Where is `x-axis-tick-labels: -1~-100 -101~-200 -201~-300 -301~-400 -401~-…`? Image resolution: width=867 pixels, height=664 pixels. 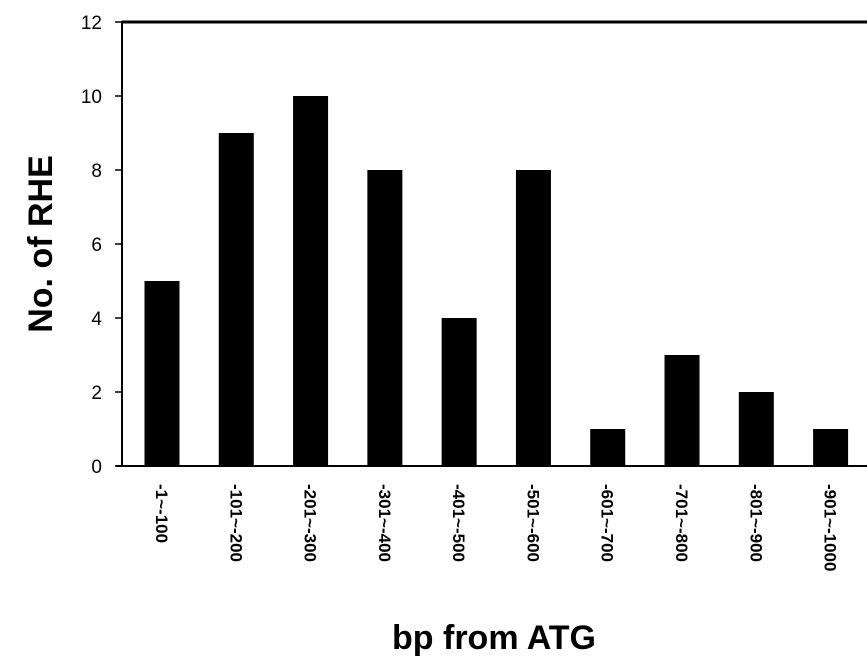
x-axis-tick-labels: -1~-100 -101~-200 -201~-300 -301~-400 -401~-… is located at coordinates (496, 527).